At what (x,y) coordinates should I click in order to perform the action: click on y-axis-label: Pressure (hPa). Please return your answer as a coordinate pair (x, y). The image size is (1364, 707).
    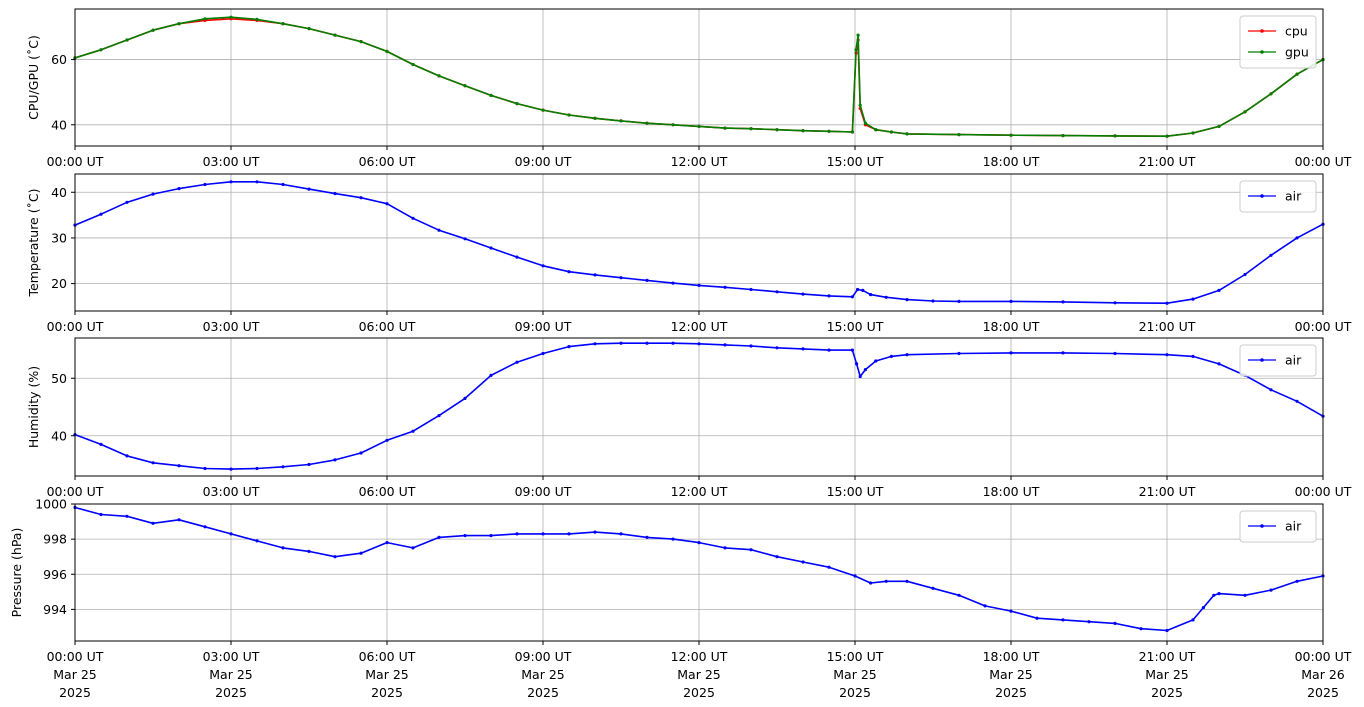
    Looking at the image, I should click on (16, 573).